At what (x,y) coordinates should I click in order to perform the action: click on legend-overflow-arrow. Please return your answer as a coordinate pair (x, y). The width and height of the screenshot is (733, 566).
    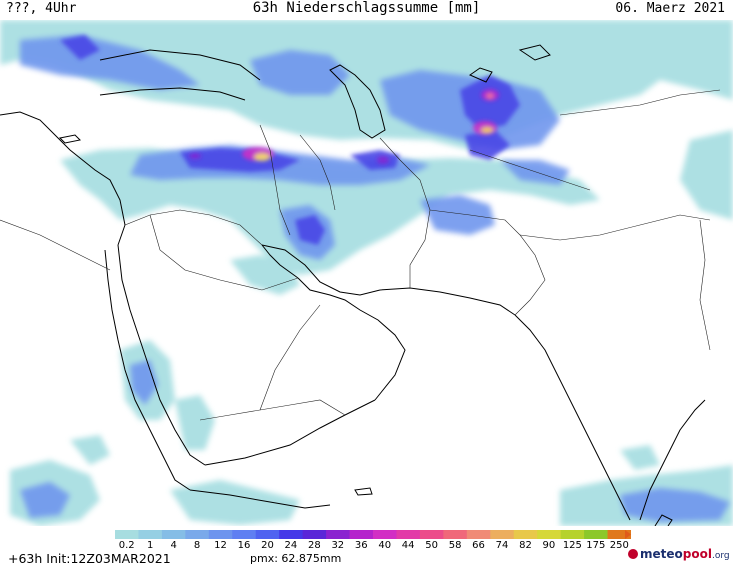
    Looking at the image, I should click on (628, 534).